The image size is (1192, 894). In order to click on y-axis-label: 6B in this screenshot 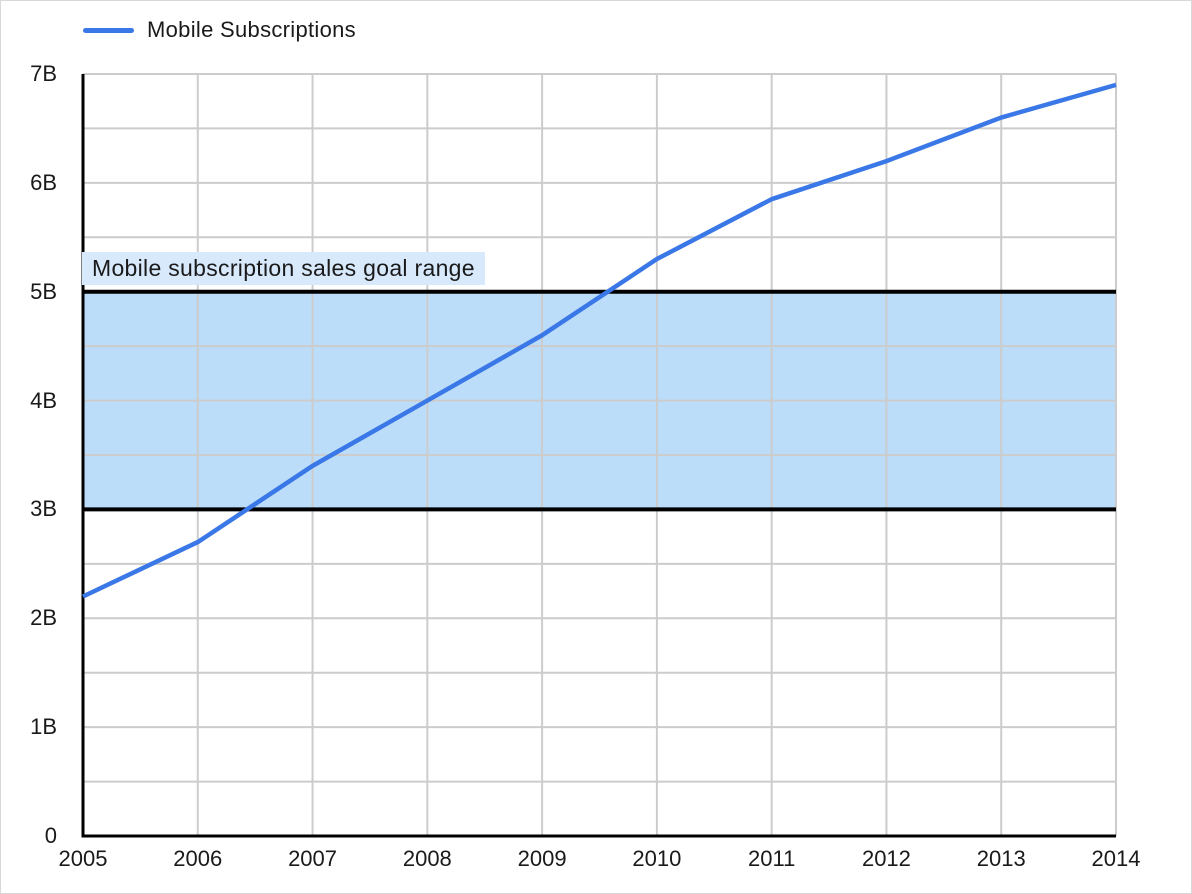, I will do `click(43, 182)`.